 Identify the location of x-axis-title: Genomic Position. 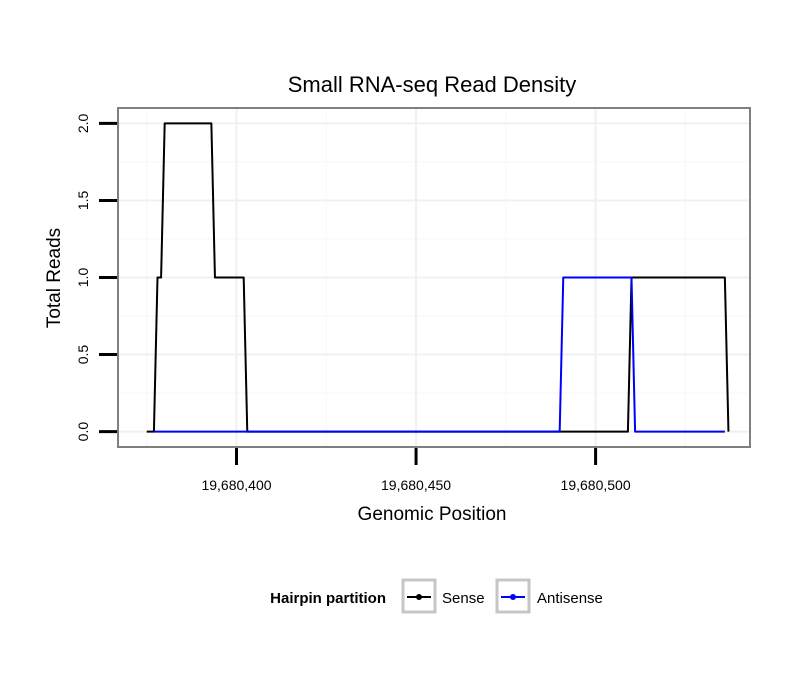
(432, 514).